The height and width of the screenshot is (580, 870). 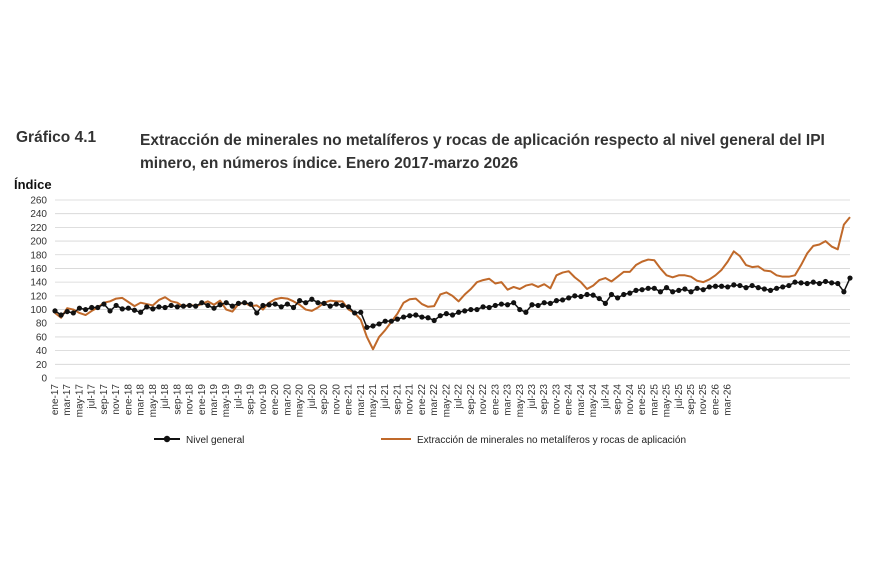 I want to click on x-tick-label: ene-18, so click(x=128, y=400).